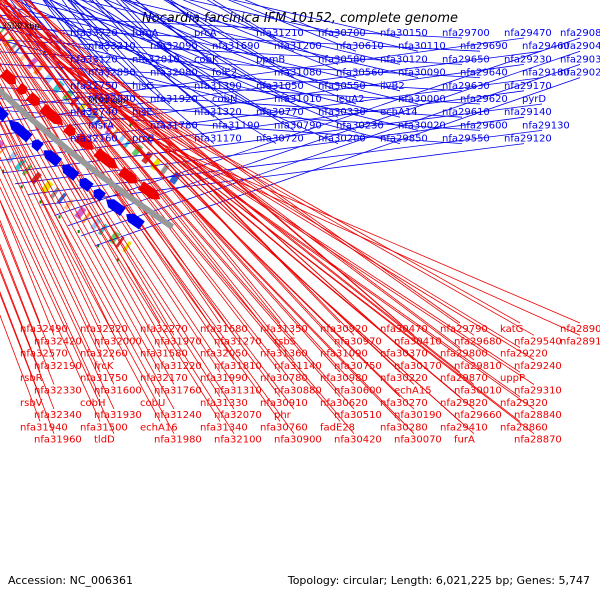  I want to click on forward-gene-label: pyrD, so click(534, 99).